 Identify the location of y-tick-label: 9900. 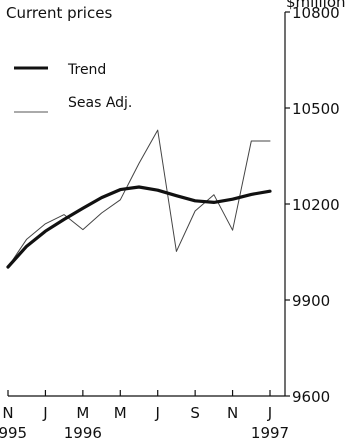
(311, 301).